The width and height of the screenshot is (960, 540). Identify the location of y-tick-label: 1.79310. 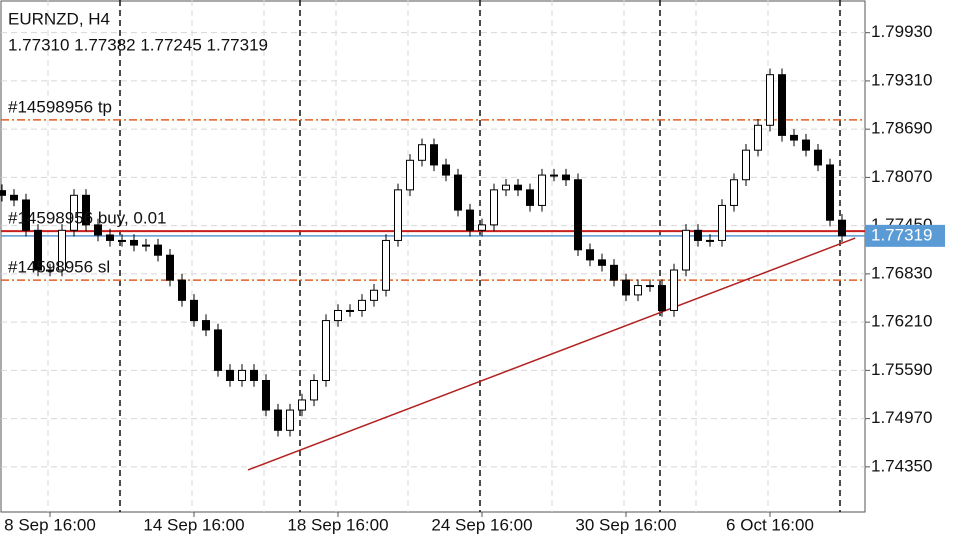
(901, 79).